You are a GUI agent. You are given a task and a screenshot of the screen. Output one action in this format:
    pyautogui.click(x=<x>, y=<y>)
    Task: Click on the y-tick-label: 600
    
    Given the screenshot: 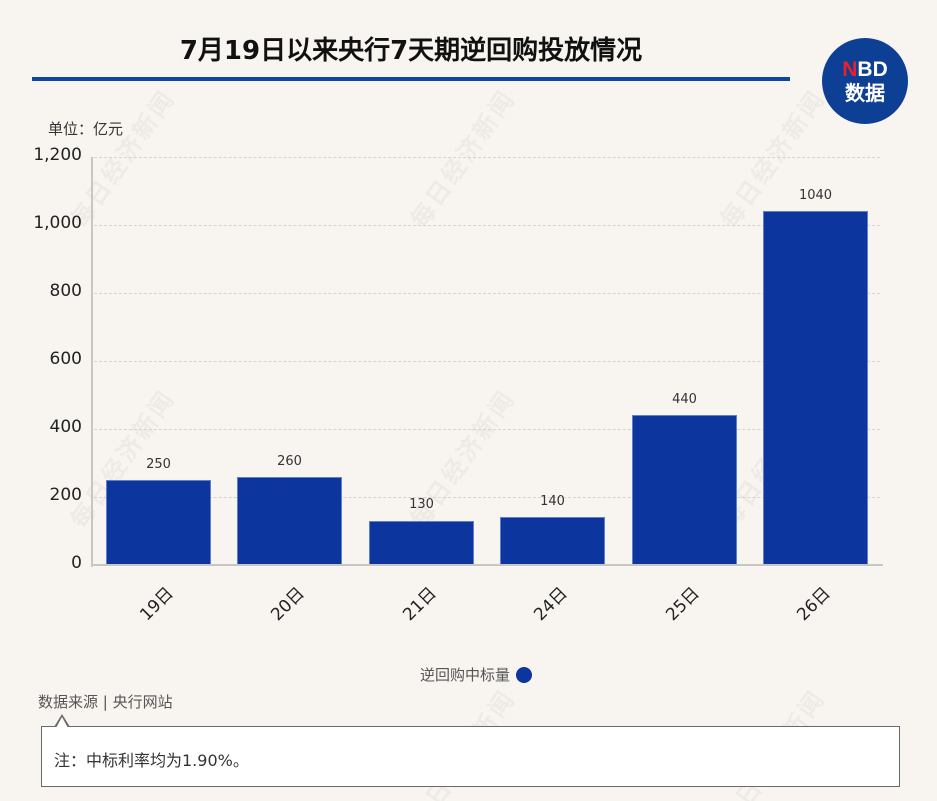 What is the action you would take?
    pyautogui.click(x=65, y=359)
    